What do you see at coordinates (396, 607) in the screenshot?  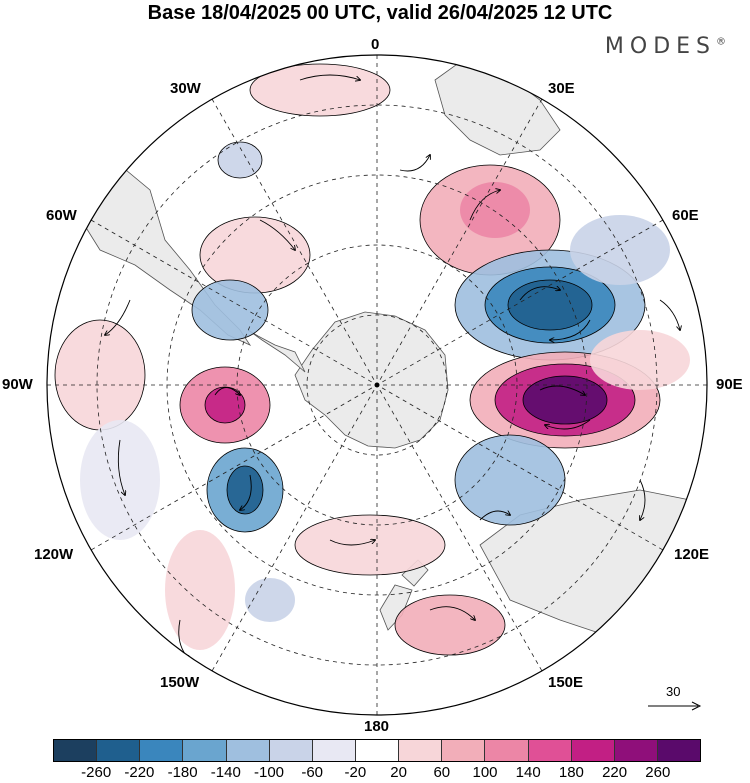 I see `new-zealand-south` at bounding box center [396, 607].